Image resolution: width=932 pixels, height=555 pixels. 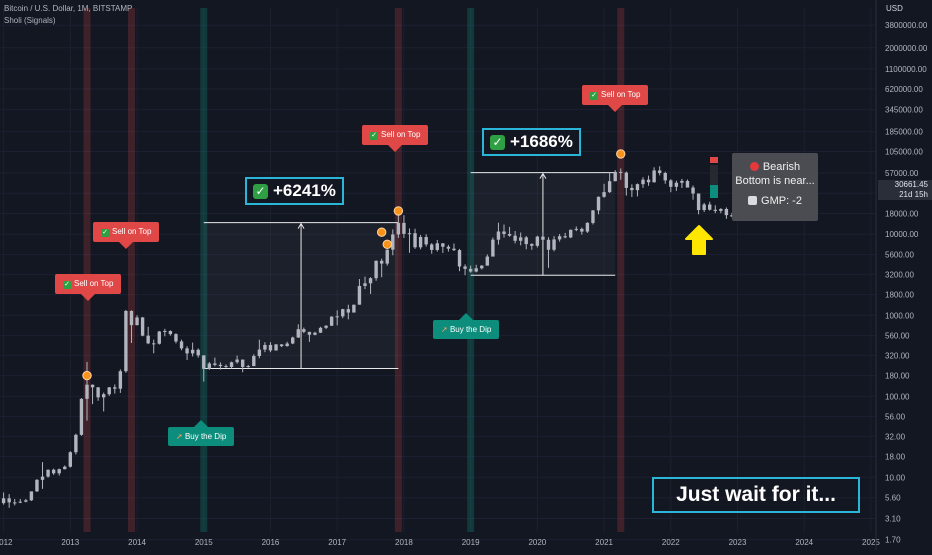 What do you see at coordinates (895, 477) in the screenshot?
I see `y-tick-label: 10.00` at bounding box center [895, 477].